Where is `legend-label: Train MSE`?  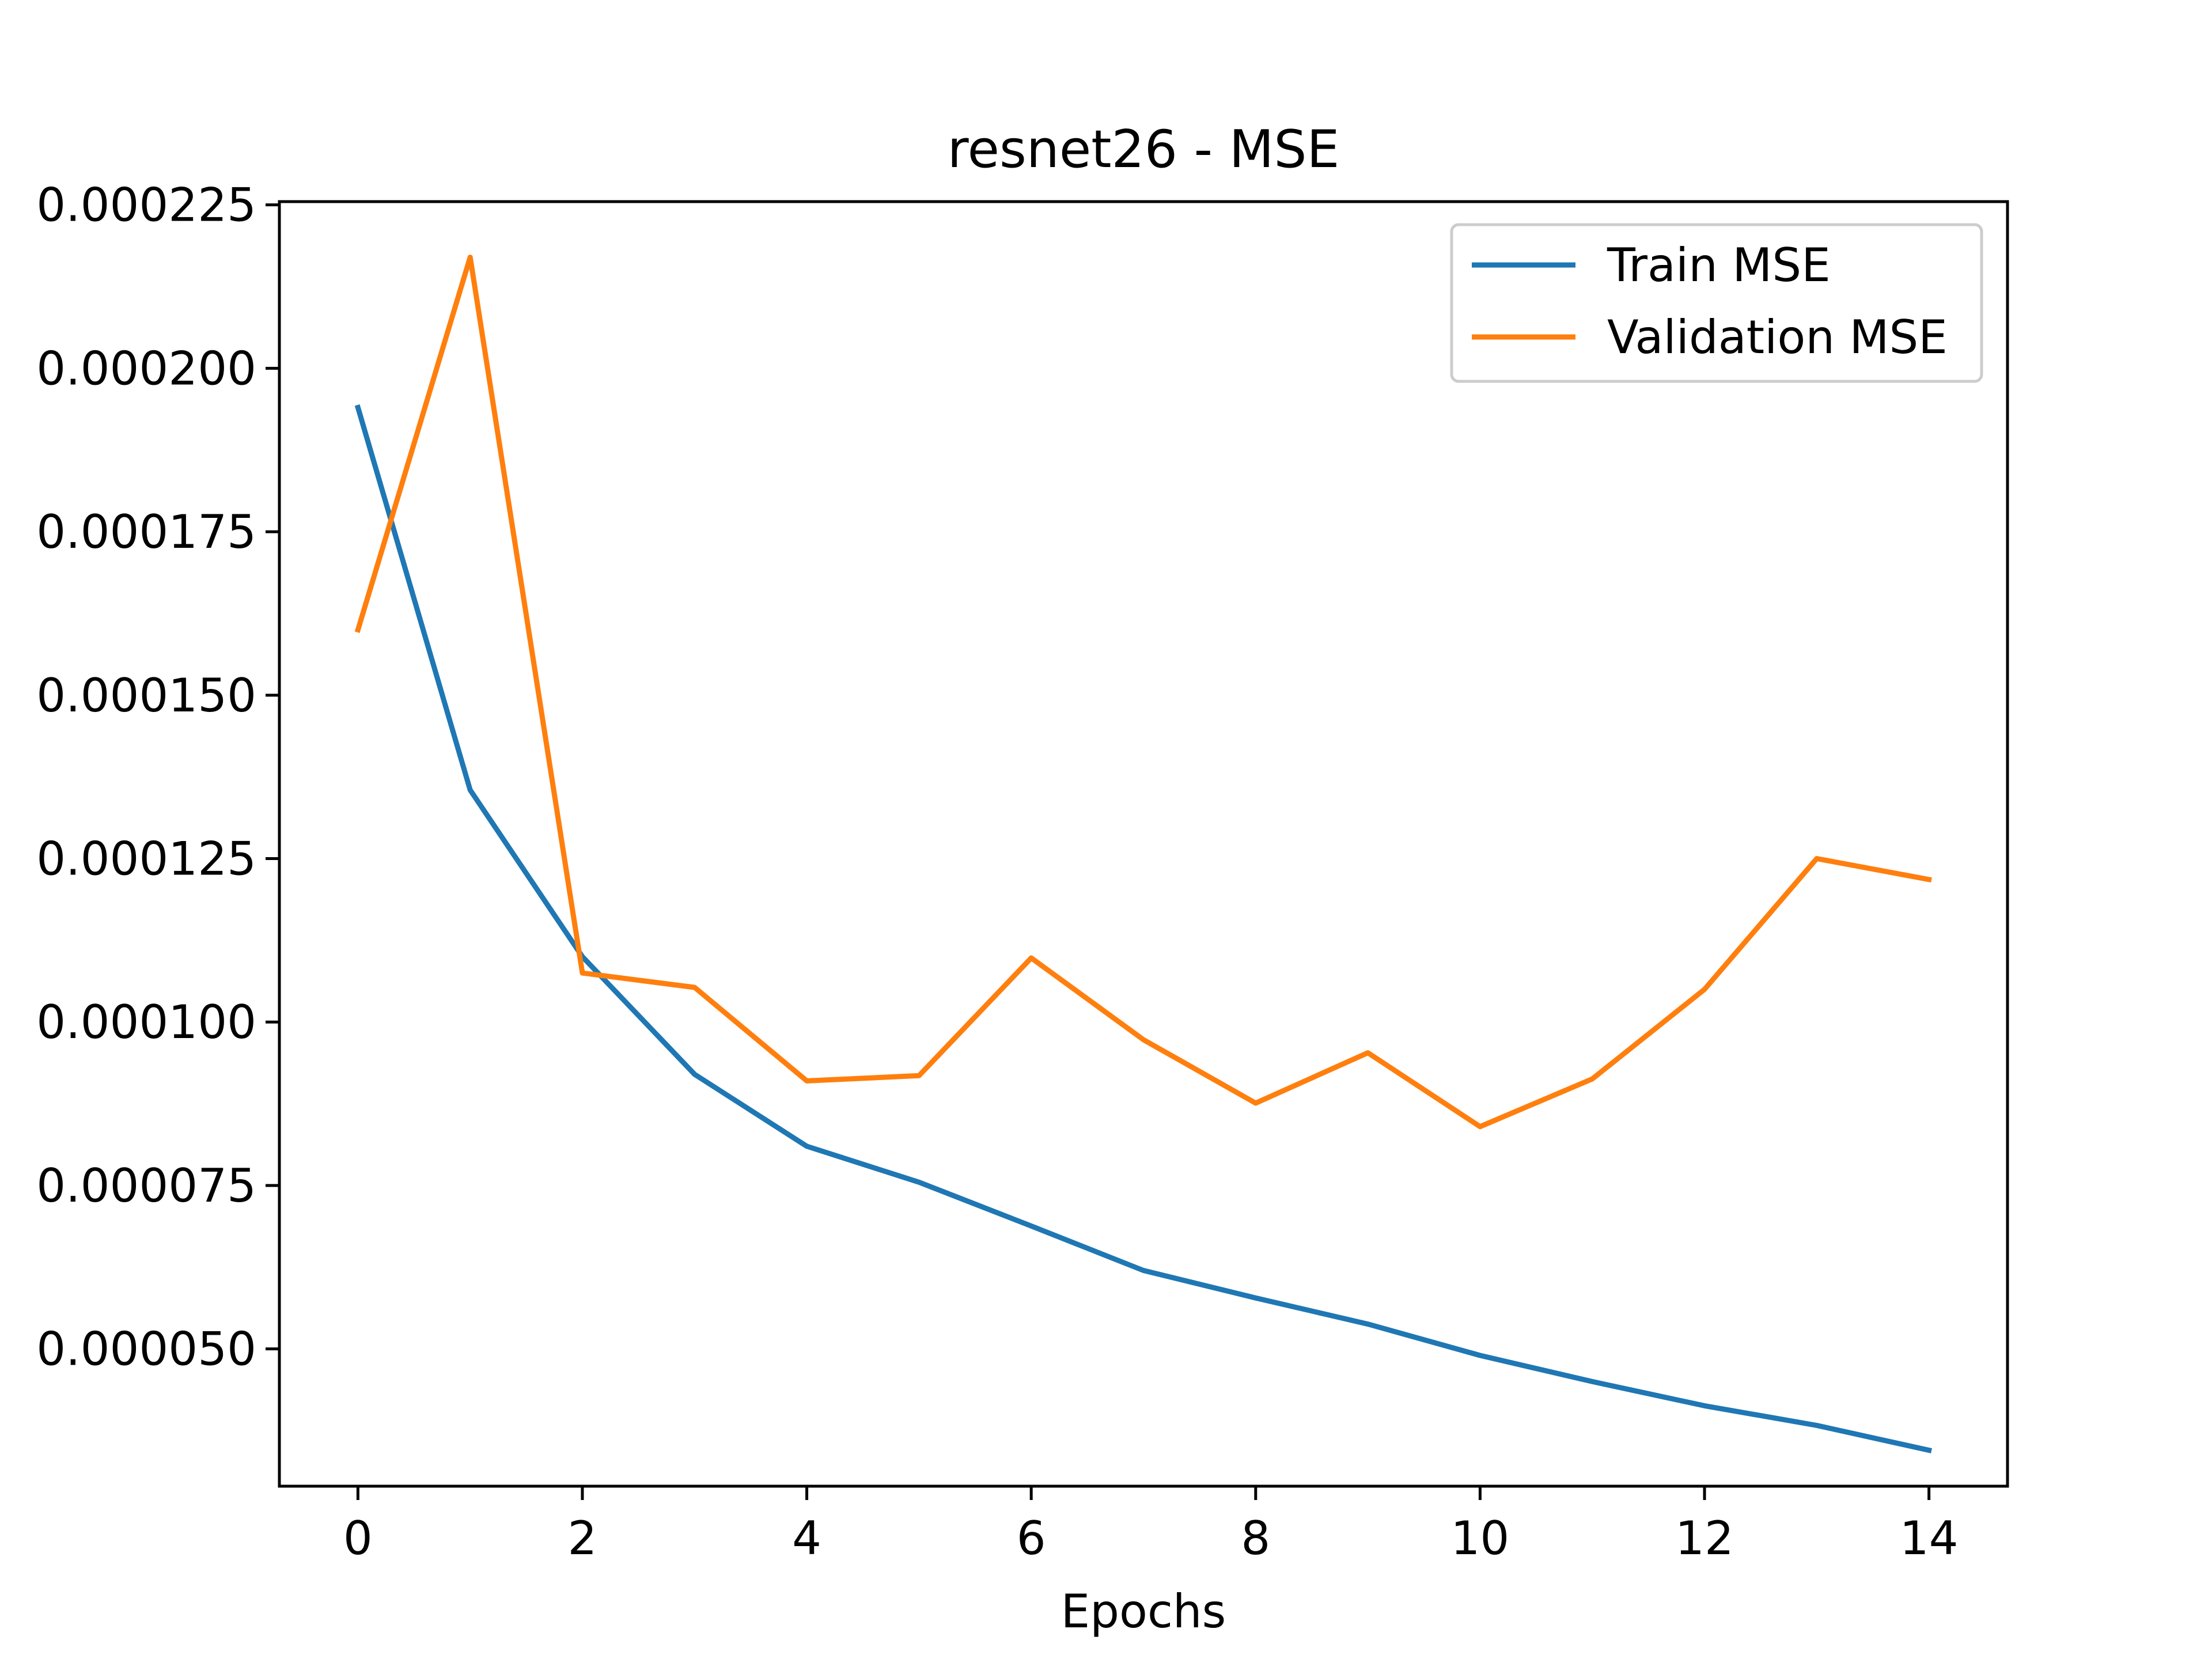
legend-label: Train MSE is located at coordinates (1719, 265).